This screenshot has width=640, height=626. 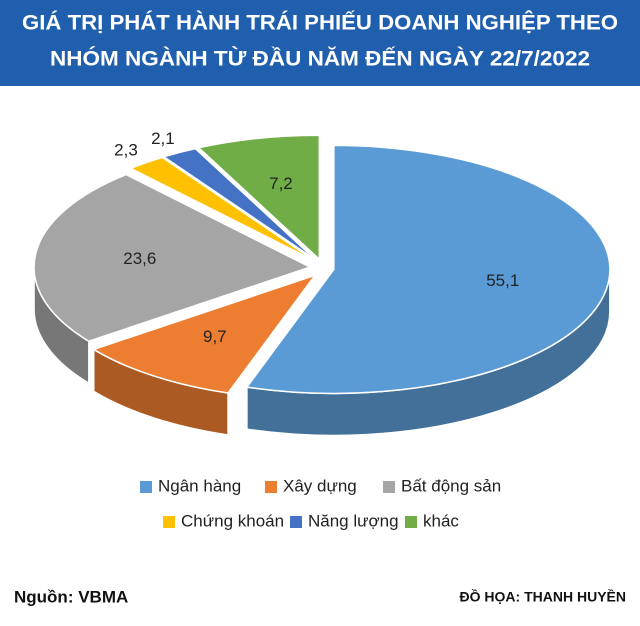 I want to click on legend-label: Năng lượng, so click(x=353, y=520).